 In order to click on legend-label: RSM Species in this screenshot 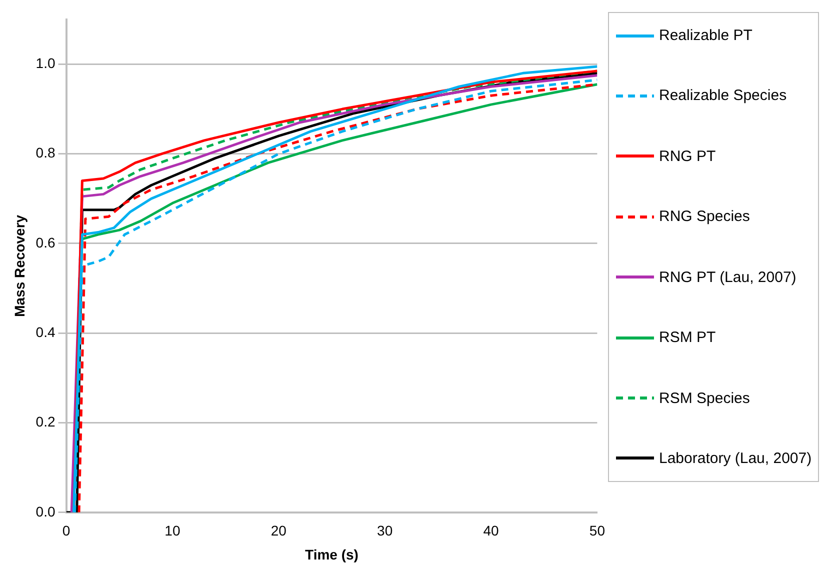, I will do `click(704, 398)`.